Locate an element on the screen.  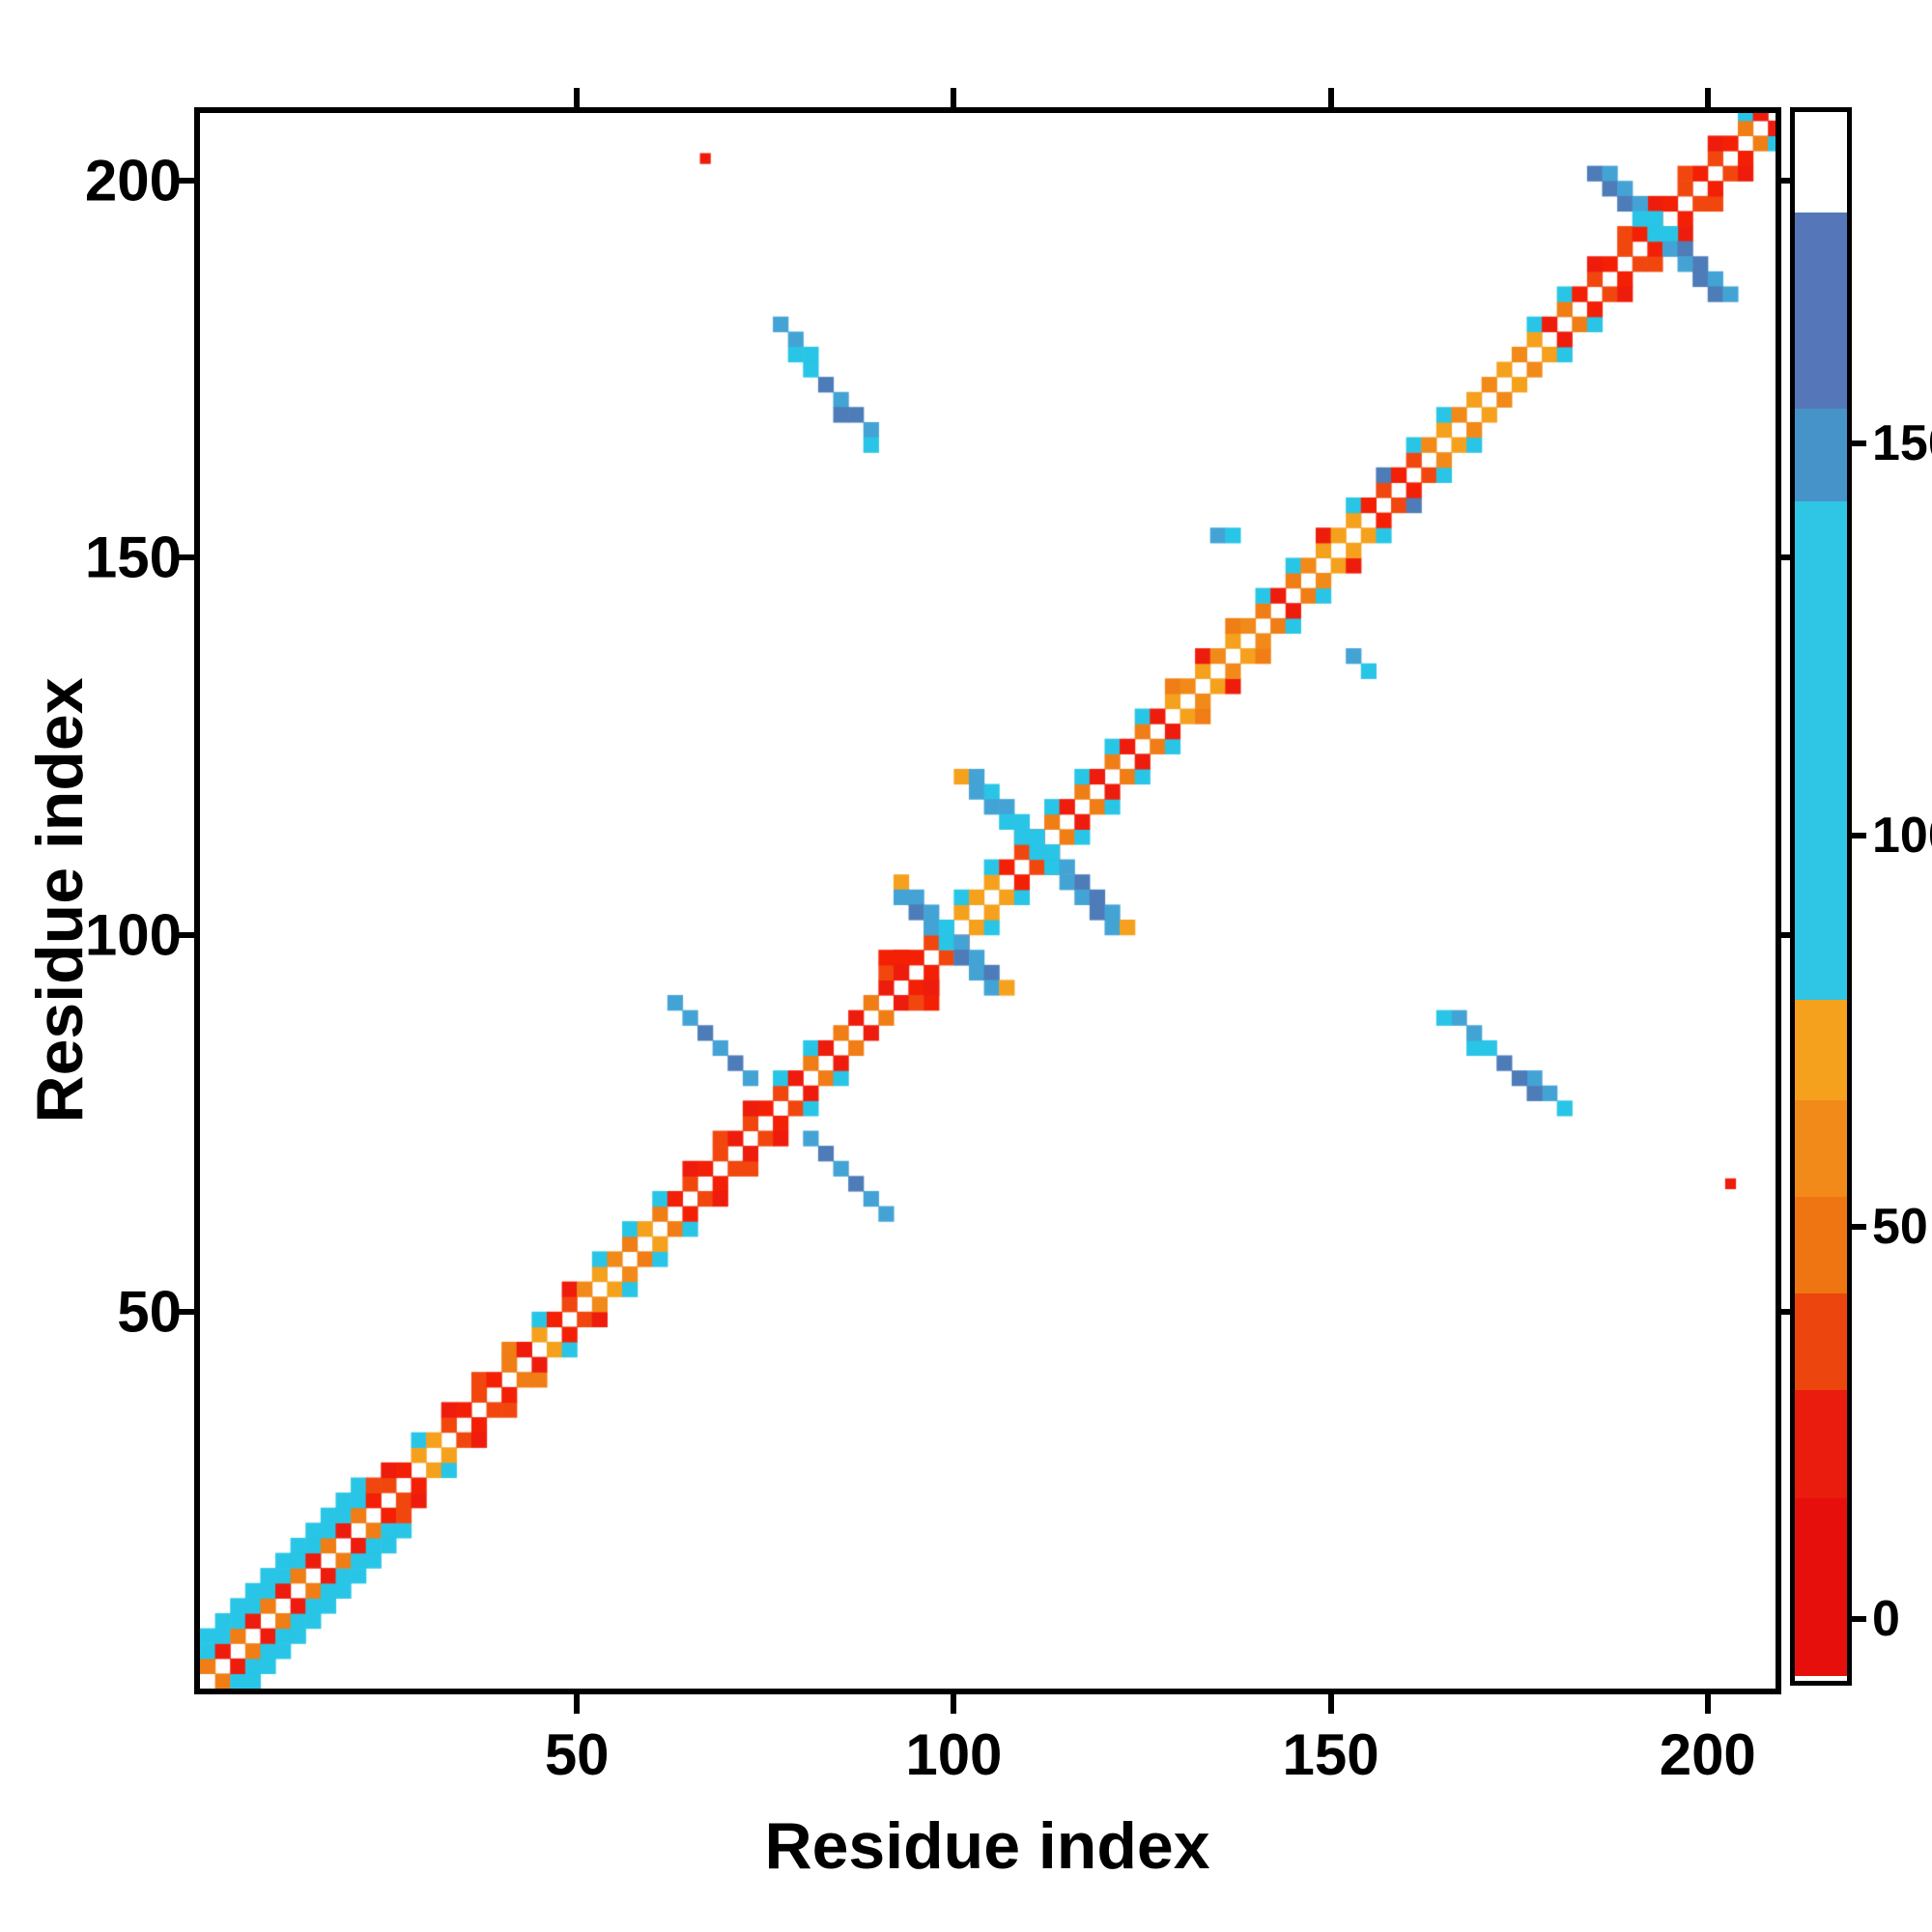
x-tick-label: 100 is located at coordinates (954, 1754).